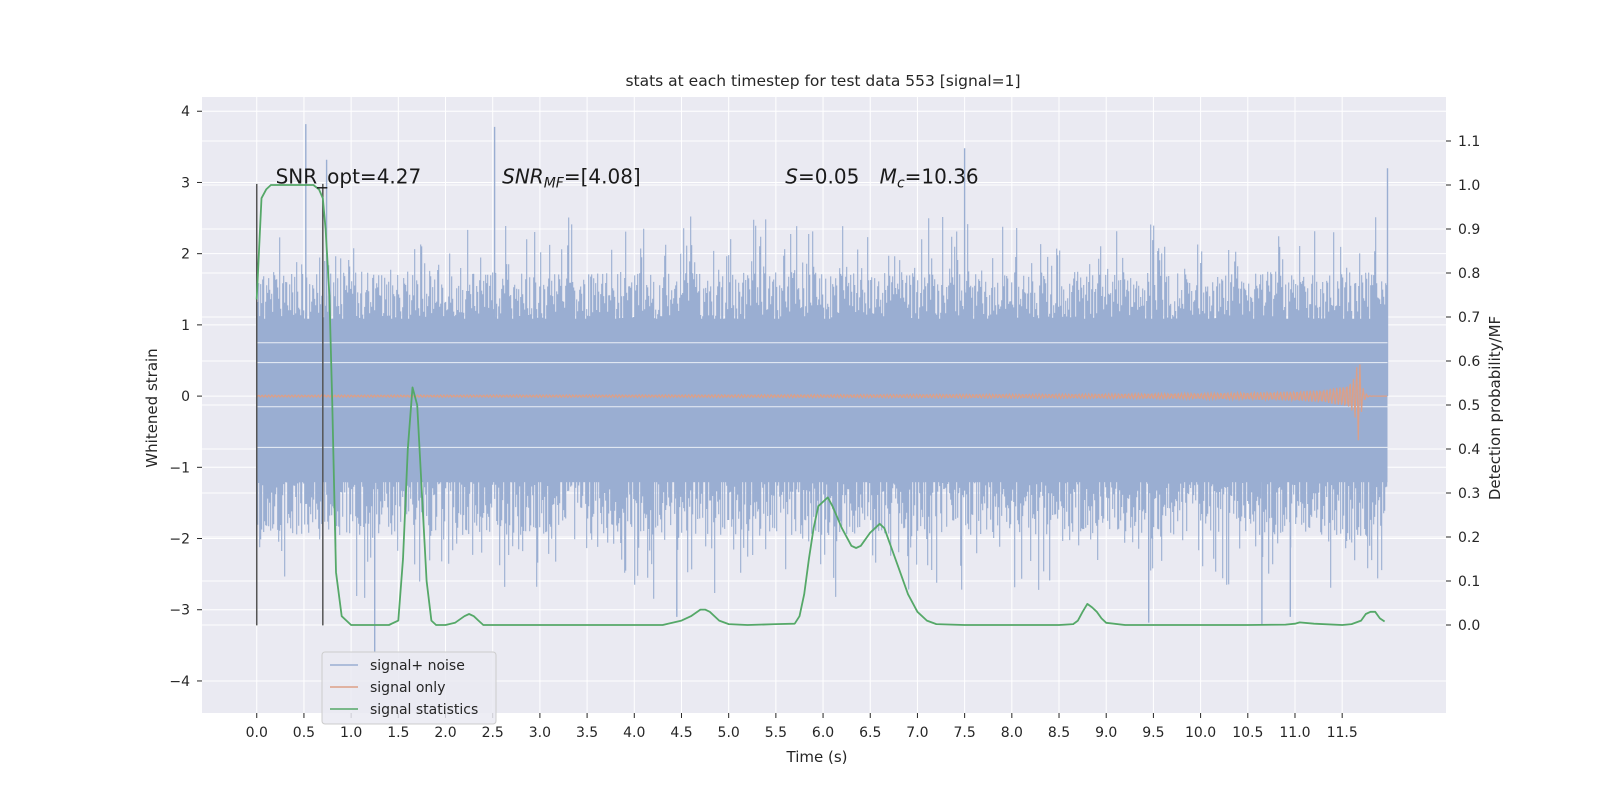 This screenshot has height=800, width=1600. I want to click on x-tick-label: 5.5, so click(776, 733).